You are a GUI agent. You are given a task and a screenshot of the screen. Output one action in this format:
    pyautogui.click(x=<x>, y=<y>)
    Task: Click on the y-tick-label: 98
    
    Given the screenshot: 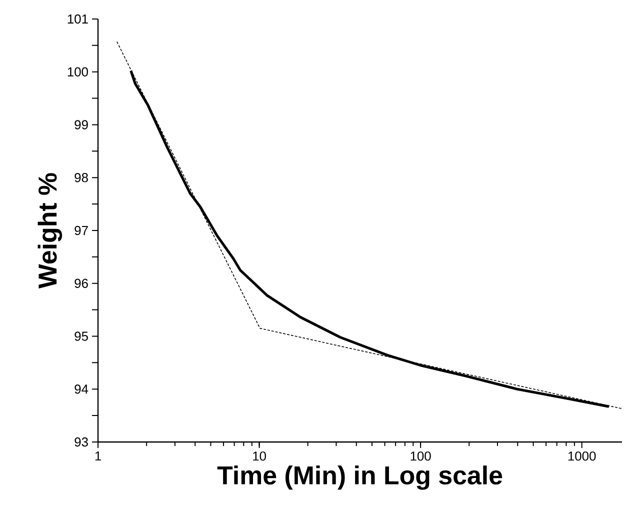 What is the action you would take?
    pyautogui.click(x=81, y=177)
    